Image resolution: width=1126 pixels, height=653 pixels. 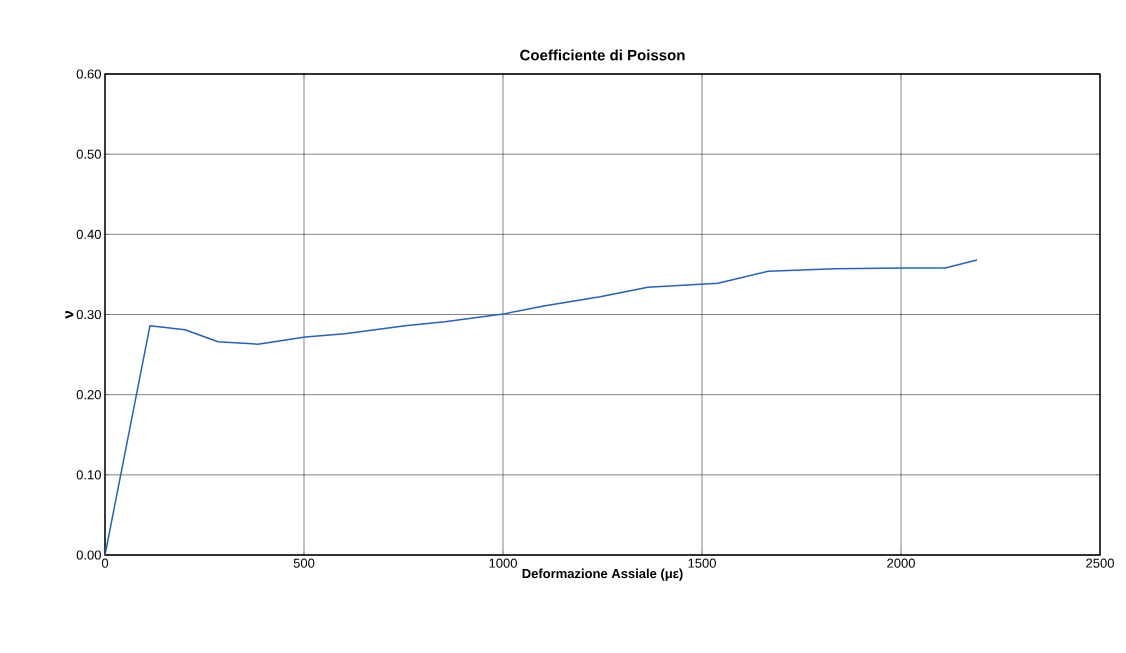 I want to click on y-tick-label: 0.10, so click(x=88, y=475).